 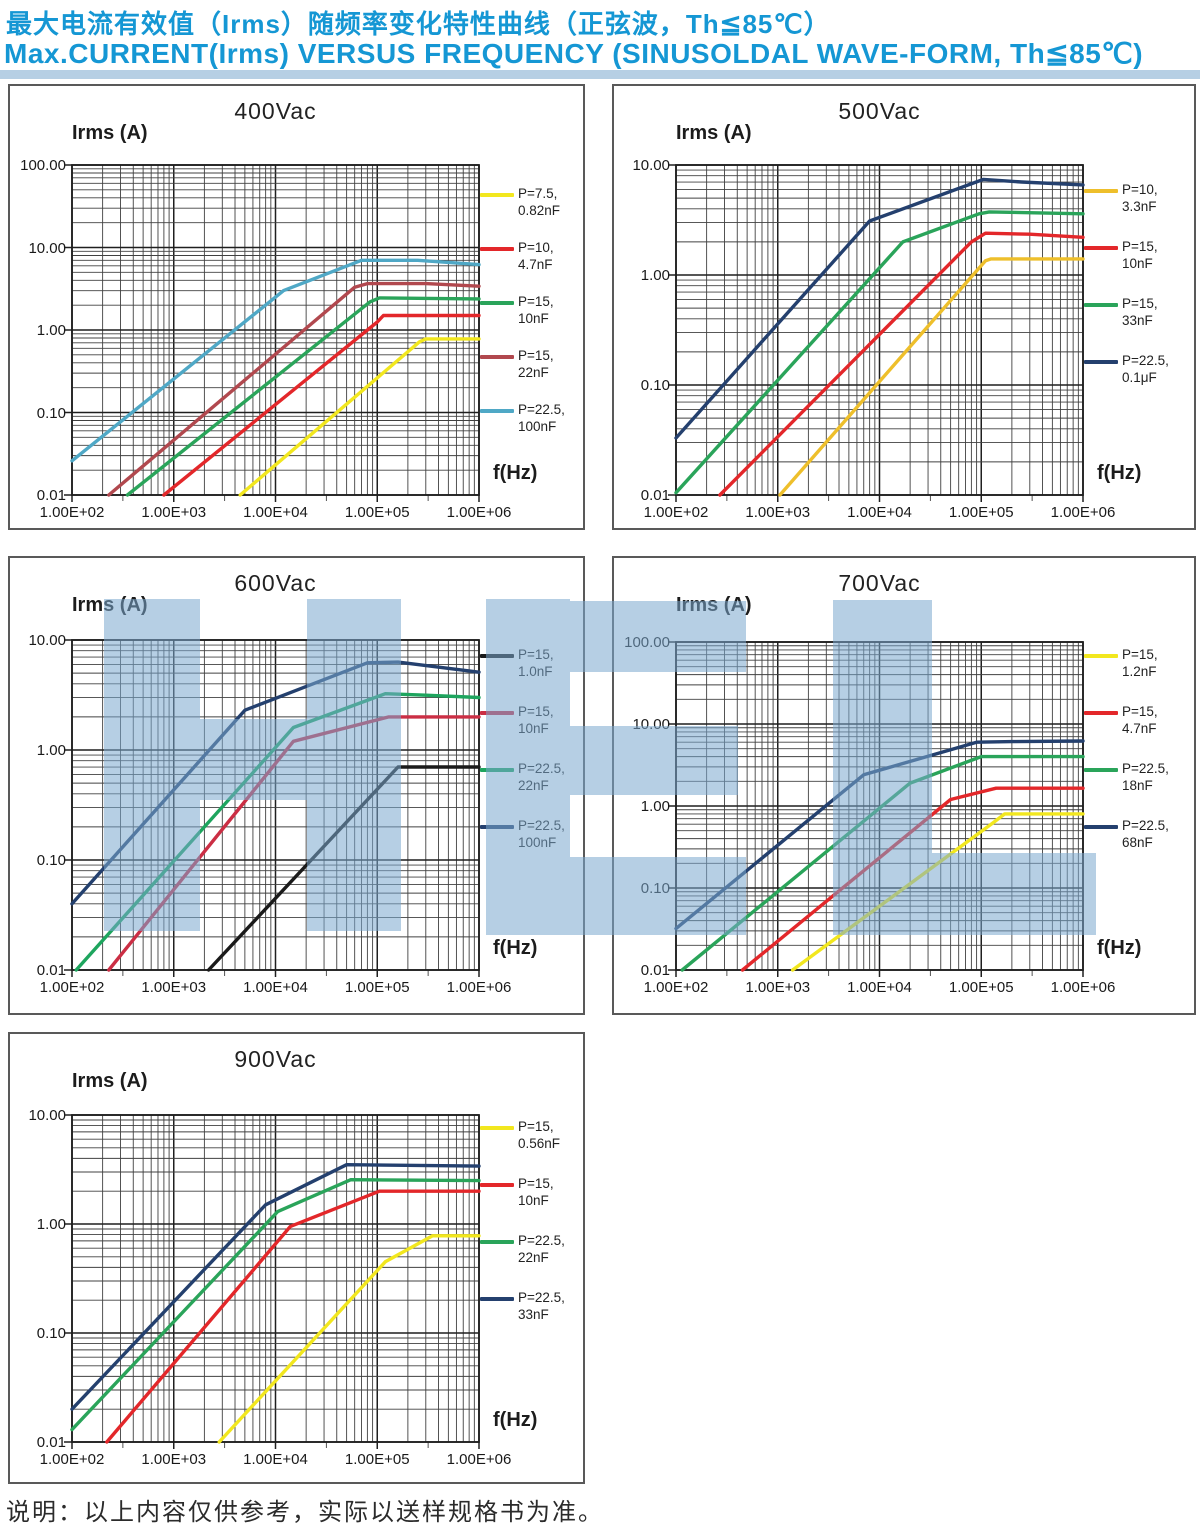 What do you see at coordinates (1140, 189) in the screenshot?
I see `legend-label-line: P=10,` at bounding box center [1140, 189].